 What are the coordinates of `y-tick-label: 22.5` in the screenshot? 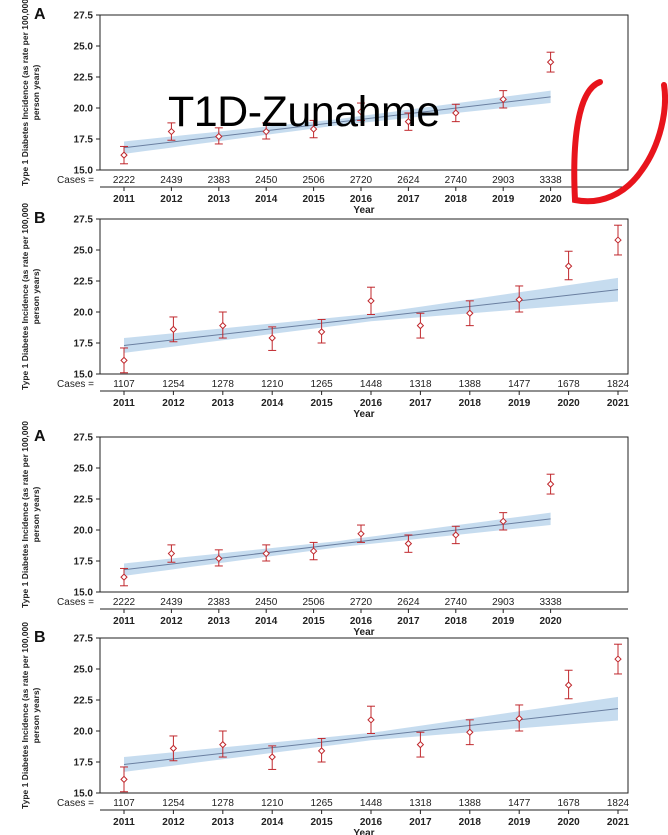 It's located at (84, 701).